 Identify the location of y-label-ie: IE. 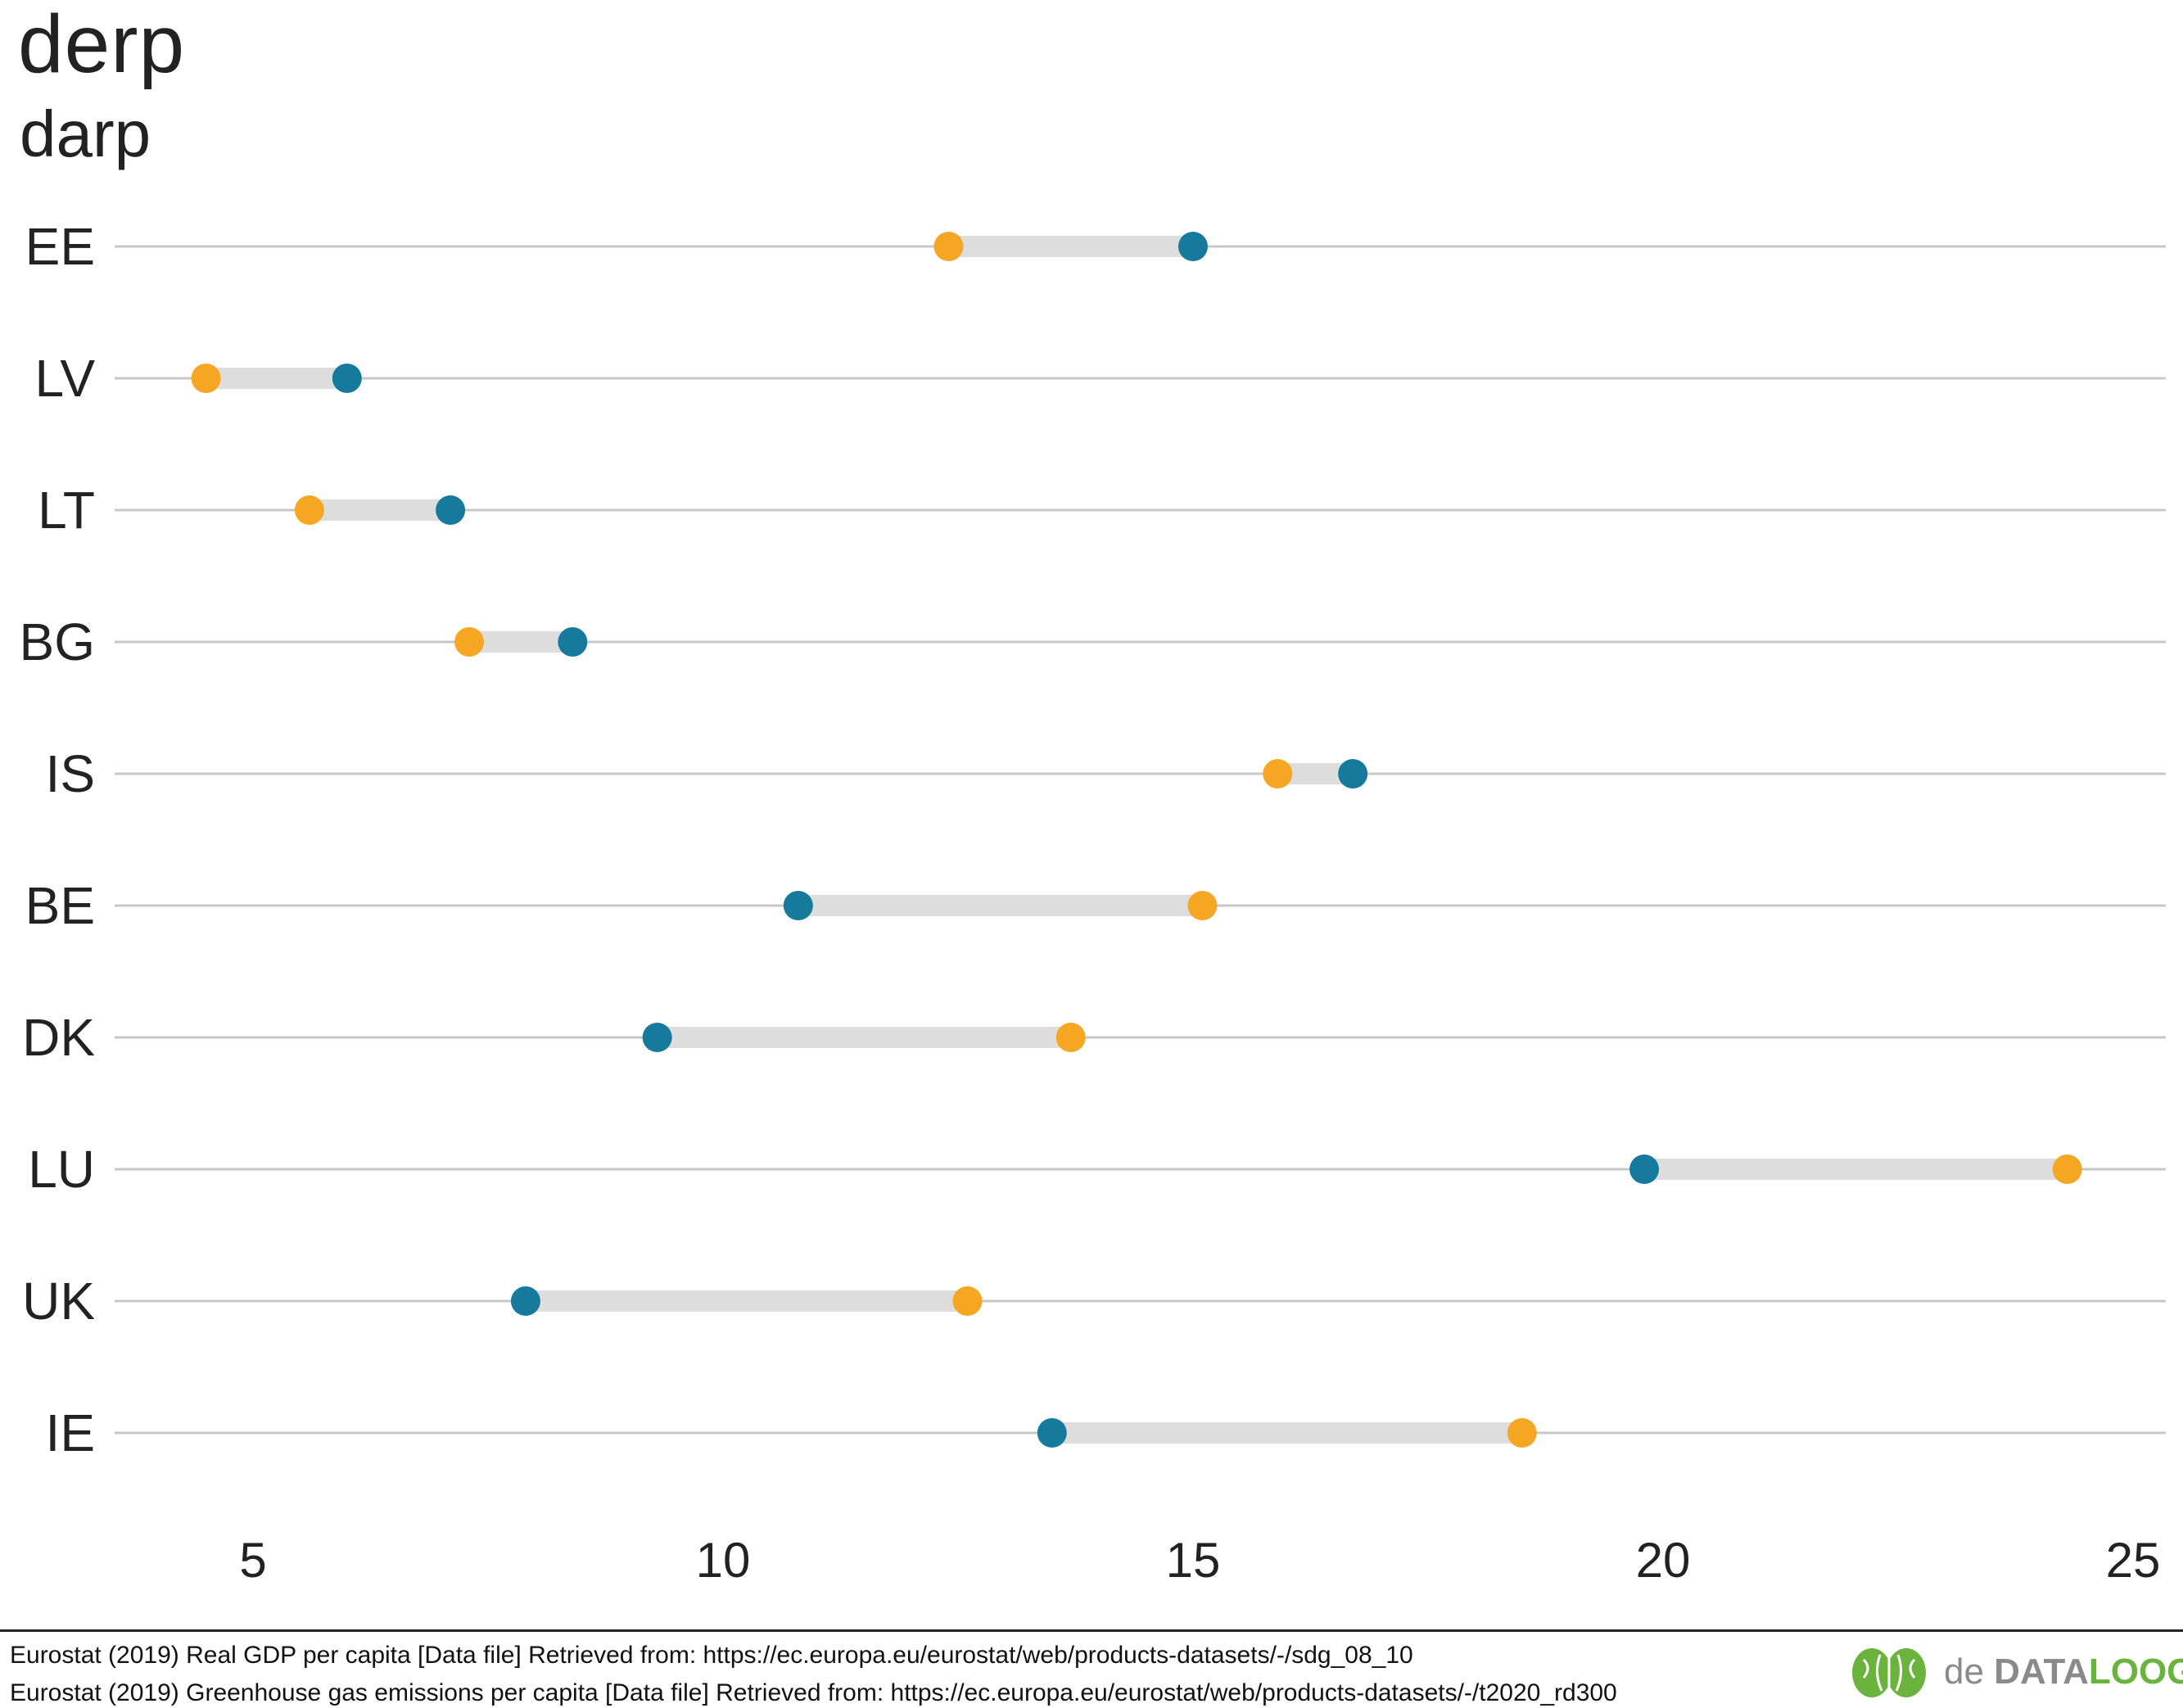
(70, 1432).